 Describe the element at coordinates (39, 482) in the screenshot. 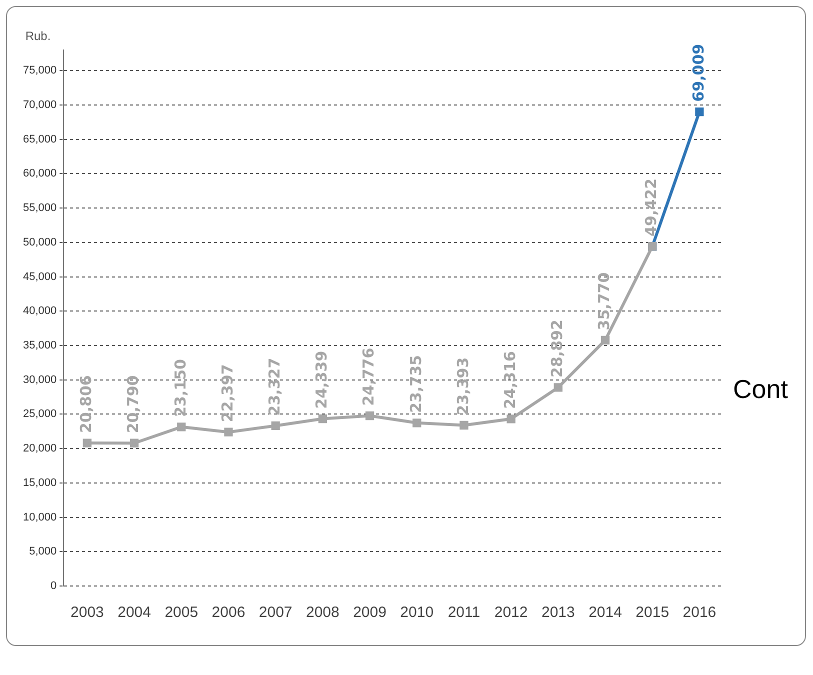

I see `y-tick-label: 15,000` at that location.